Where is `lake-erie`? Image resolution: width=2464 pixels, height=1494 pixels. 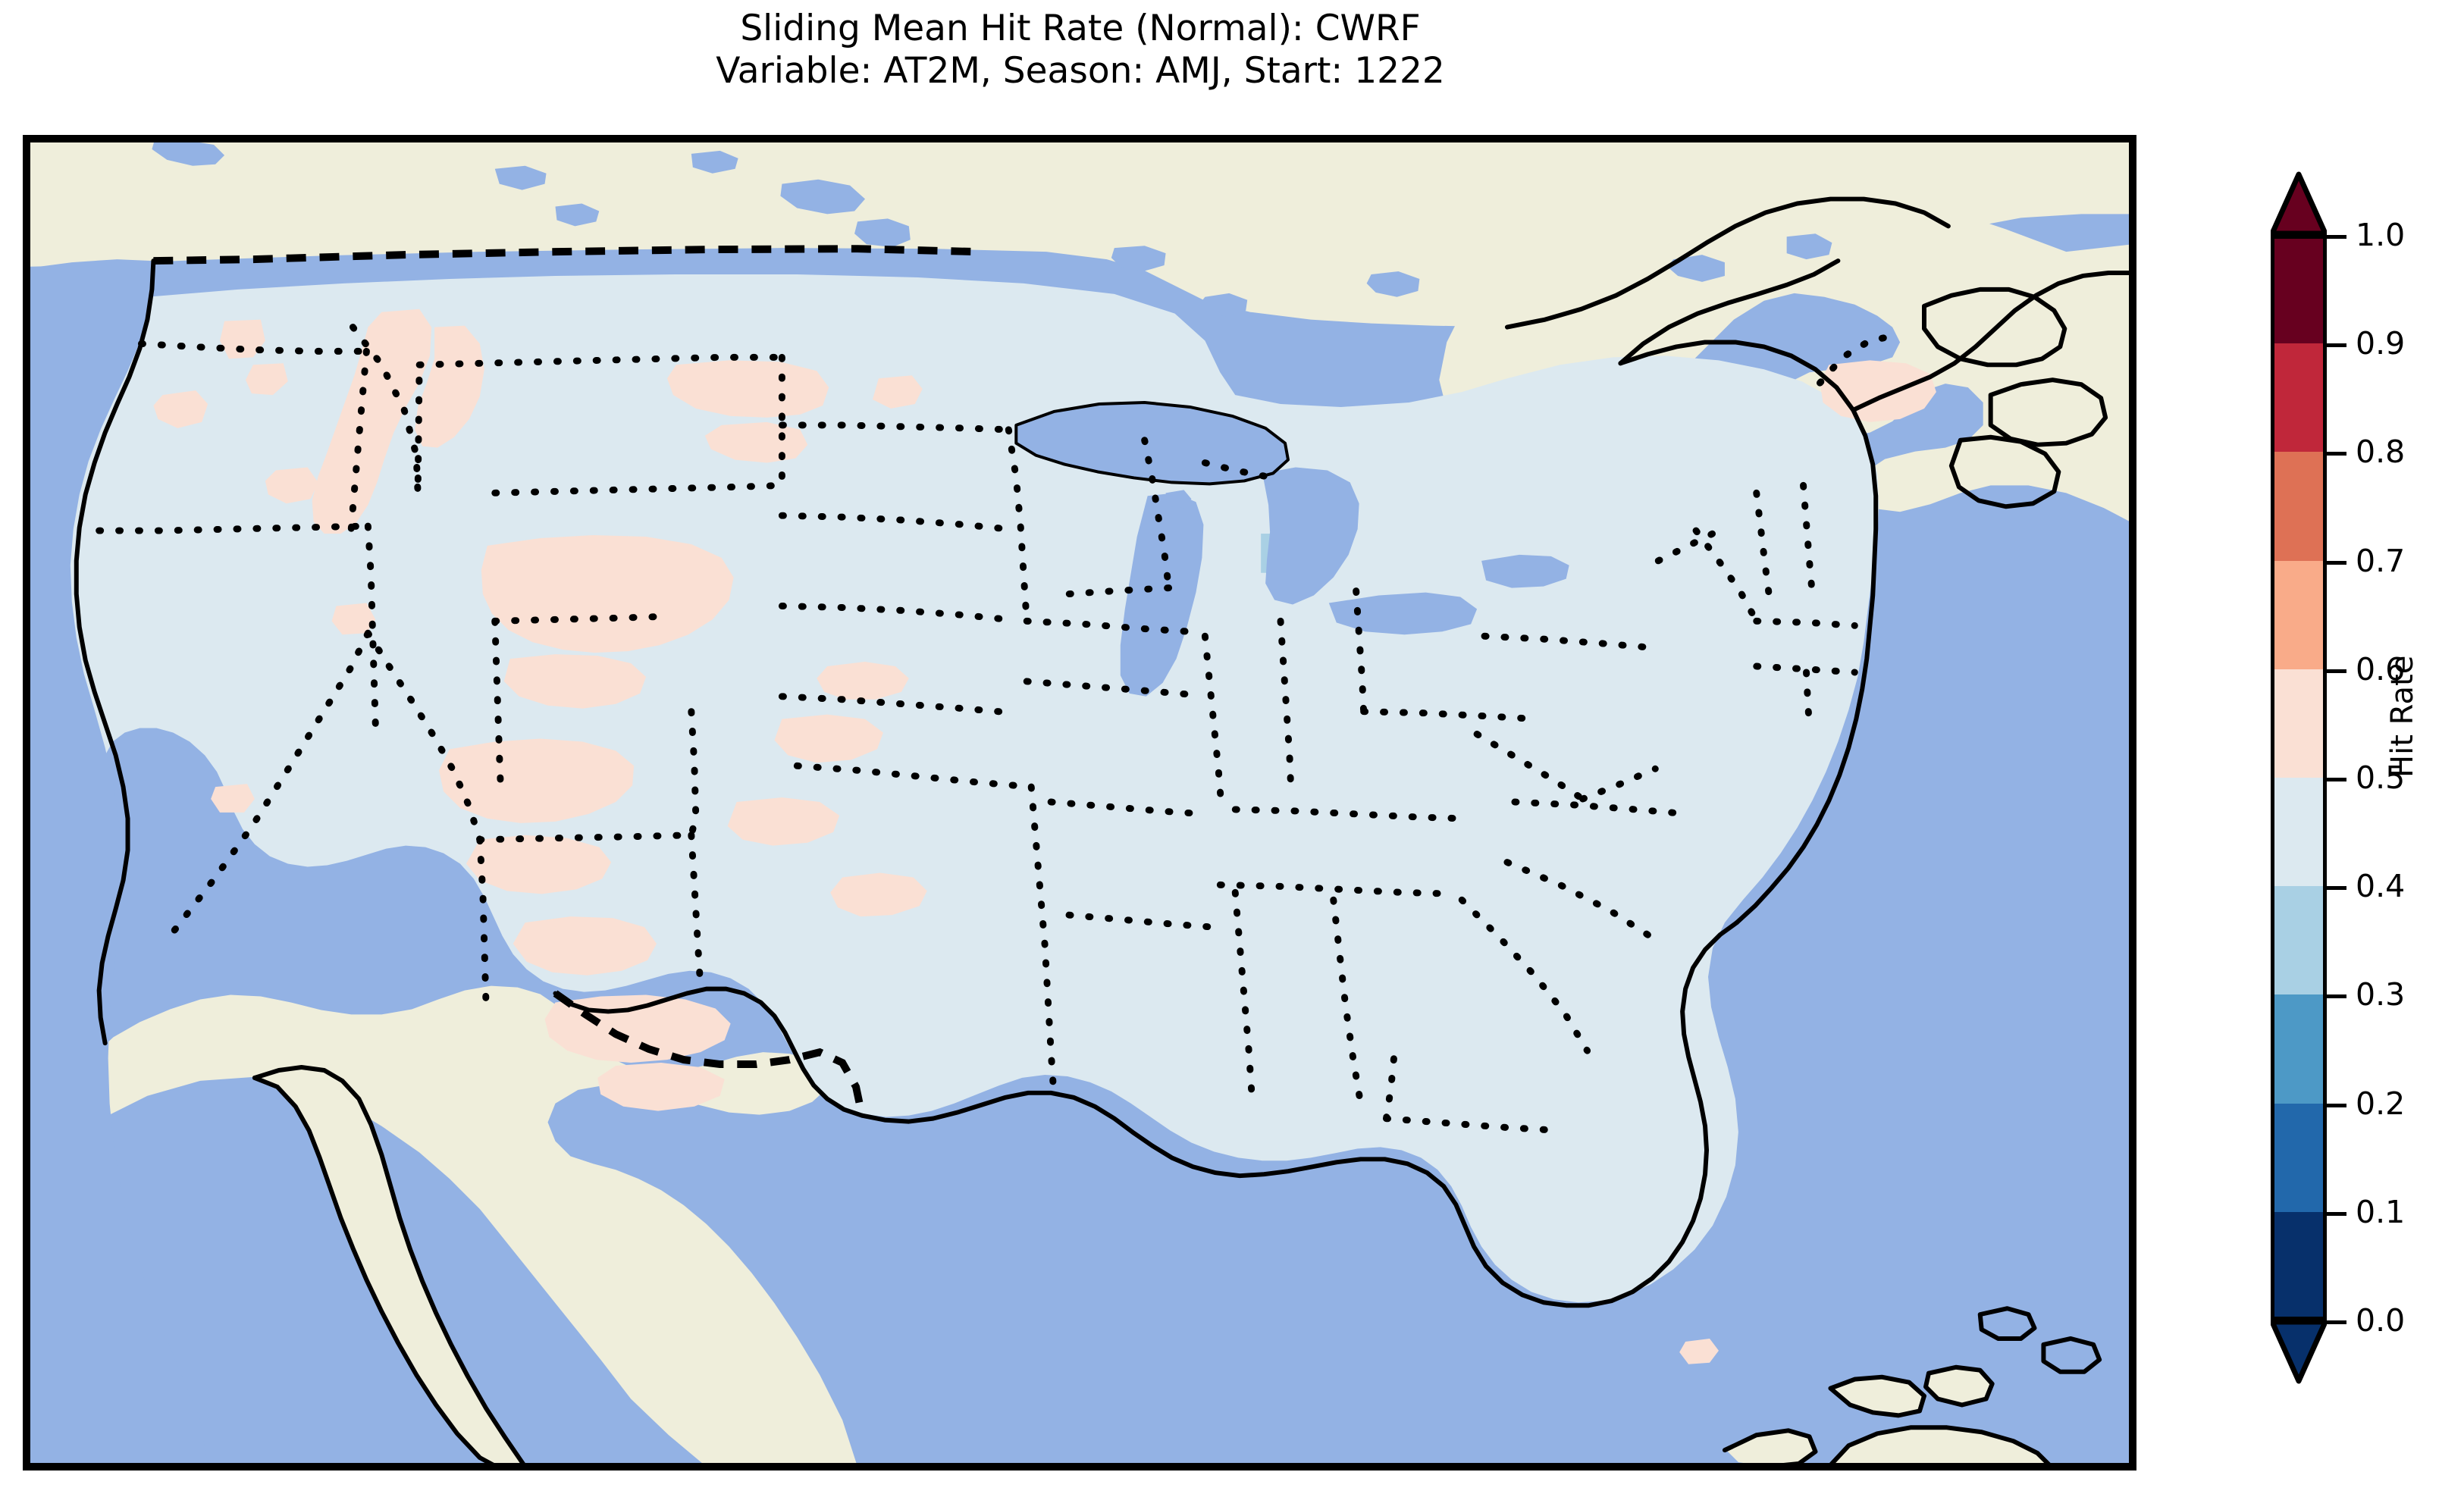 lake-erie is located at coordinates (1403, 613).